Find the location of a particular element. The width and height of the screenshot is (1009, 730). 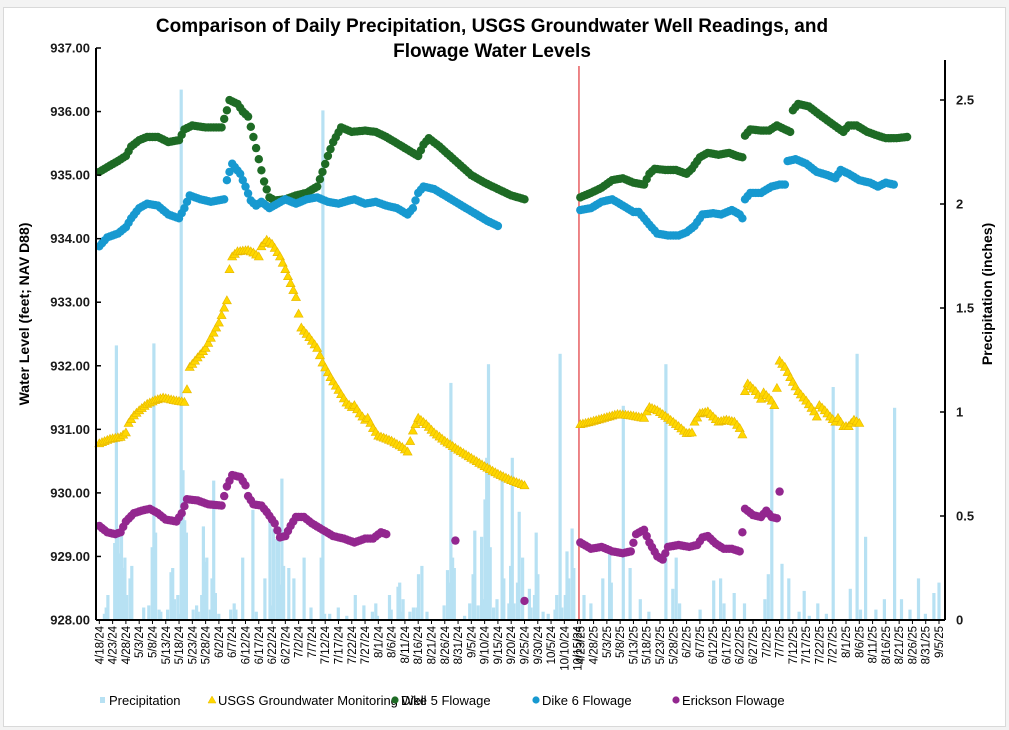

y-tick-label: 932.00 is located at coordinates (70, 365).